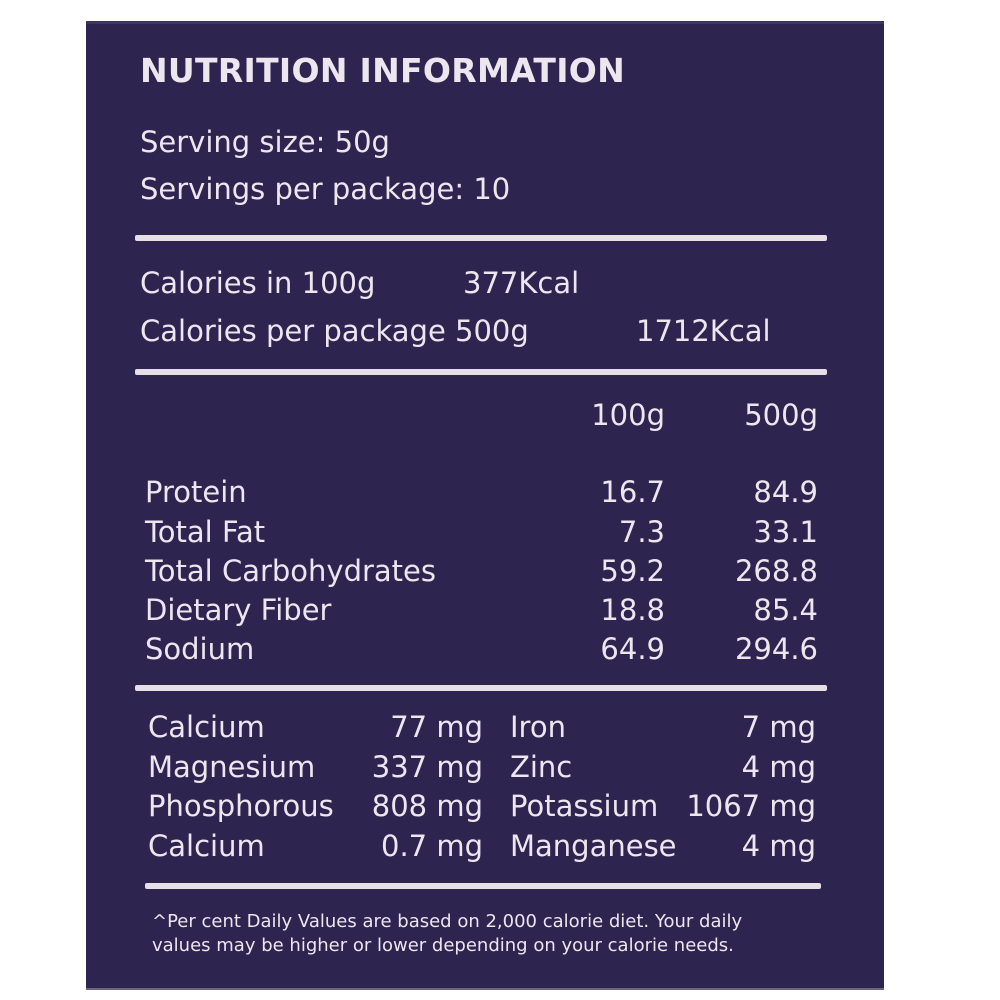 This screenshot has width=1000, height=1000. I want to click on nutrient-per-100g: 59.2, so click(632, 571).